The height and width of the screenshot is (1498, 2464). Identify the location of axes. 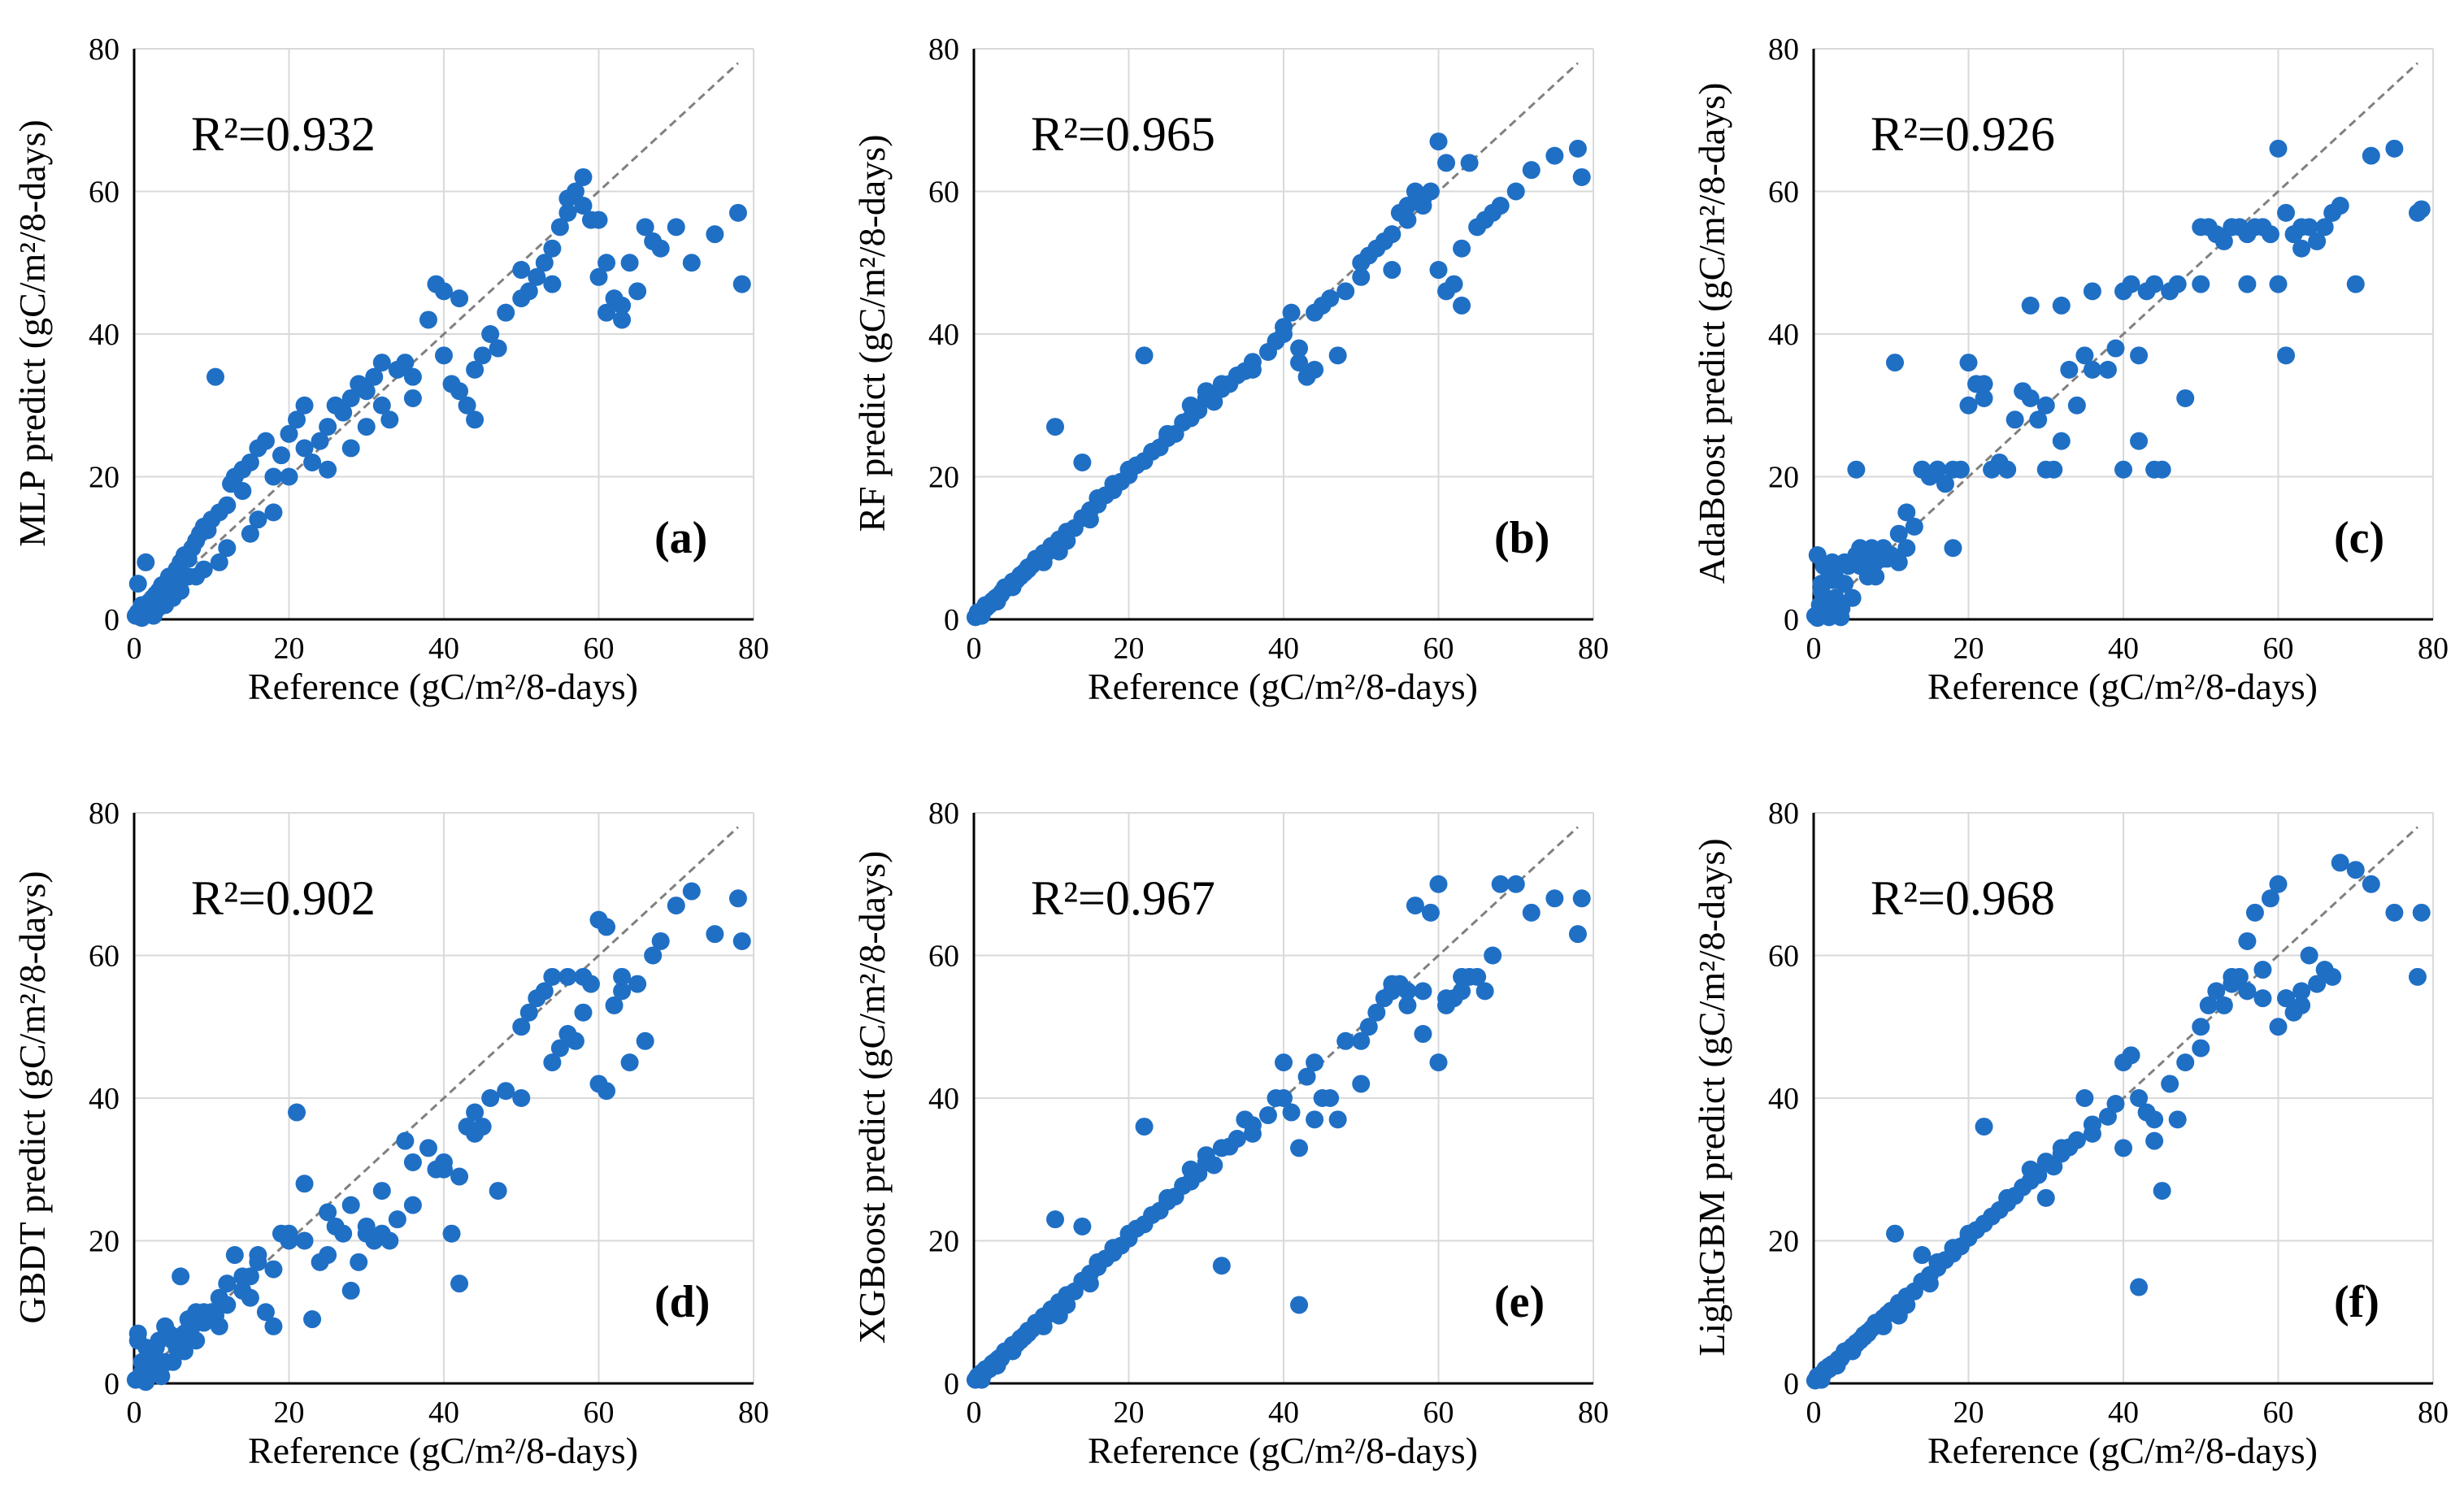
(2122, 335).